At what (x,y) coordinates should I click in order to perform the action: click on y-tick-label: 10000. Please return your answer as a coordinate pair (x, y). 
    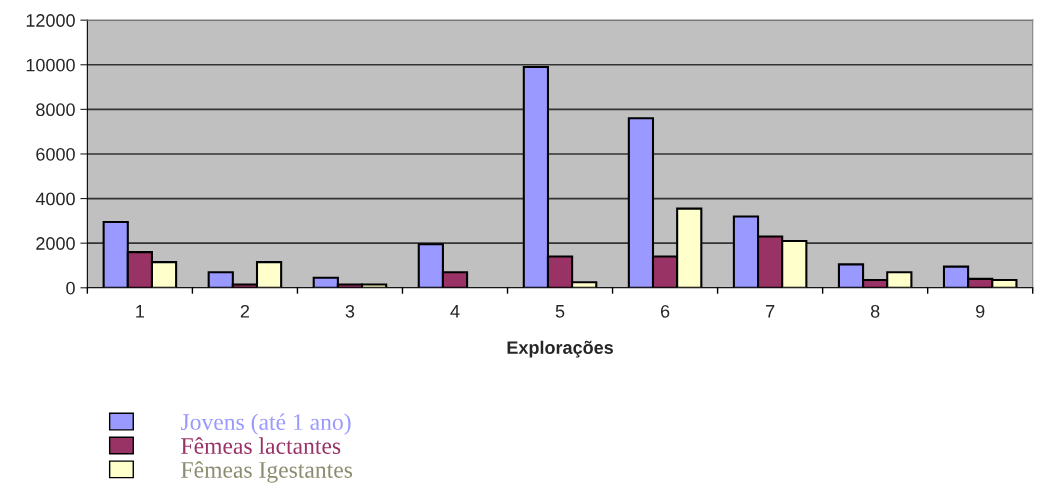
    Looking at the image, I should click on (50, 65).